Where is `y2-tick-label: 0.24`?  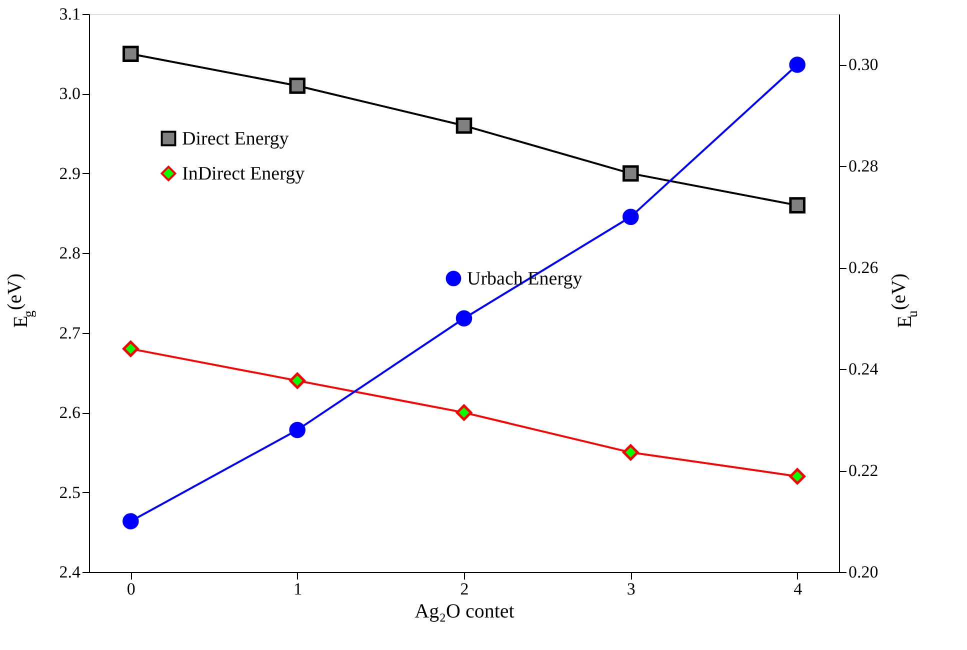 y2-tick-label: 0.24 is located at coordinates (863, 369).